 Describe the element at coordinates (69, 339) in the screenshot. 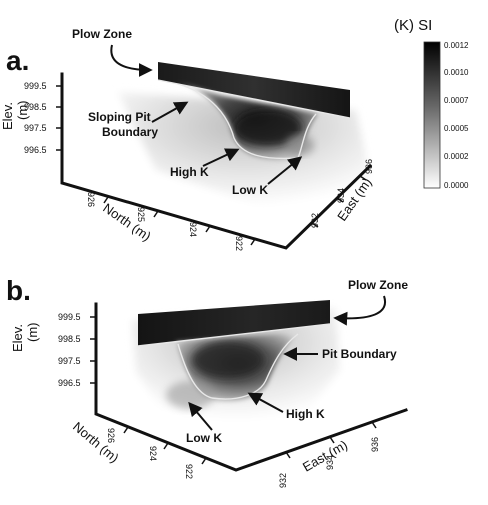

I see `panel-b-elev-tick: 998.5` at that location.